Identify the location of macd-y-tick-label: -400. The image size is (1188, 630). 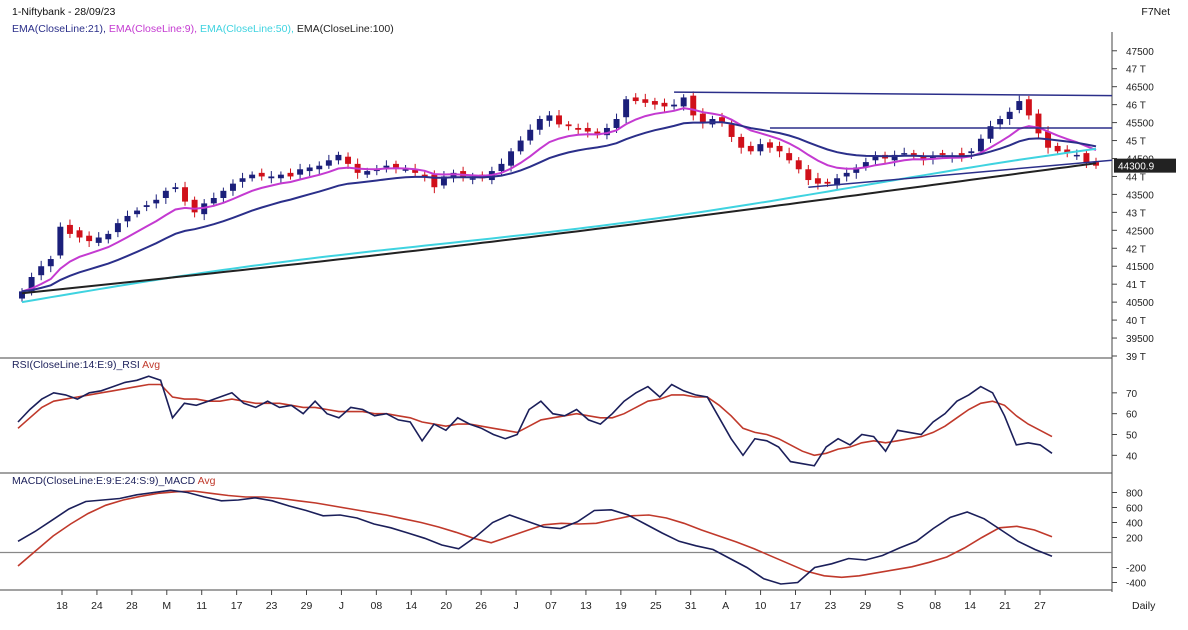
(1136, 584).